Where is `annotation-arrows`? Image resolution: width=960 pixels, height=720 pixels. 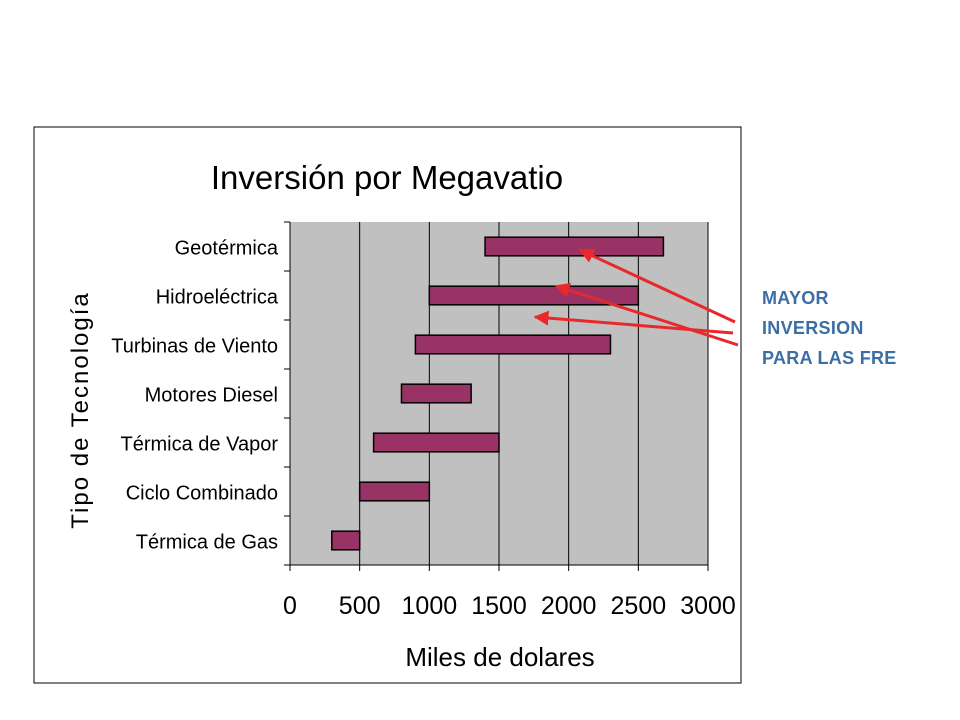 annotation-arrows is located at coordinates (636, 297).